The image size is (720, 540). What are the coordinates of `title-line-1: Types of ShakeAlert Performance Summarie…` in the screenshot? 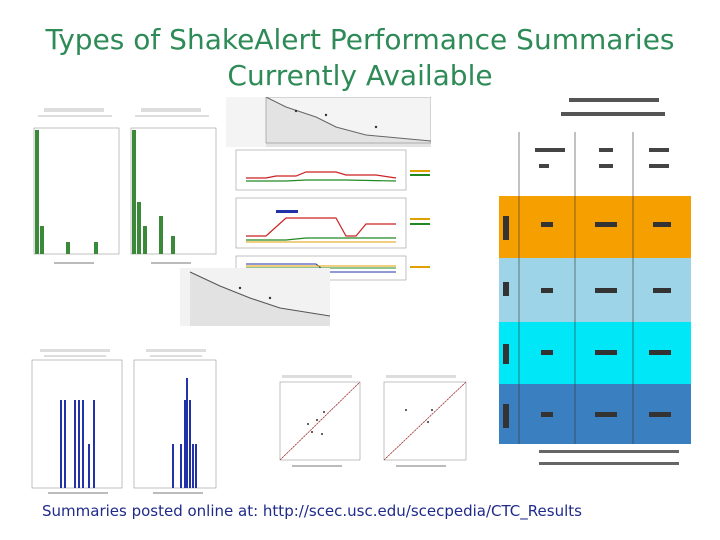 It's located at (360, 39).